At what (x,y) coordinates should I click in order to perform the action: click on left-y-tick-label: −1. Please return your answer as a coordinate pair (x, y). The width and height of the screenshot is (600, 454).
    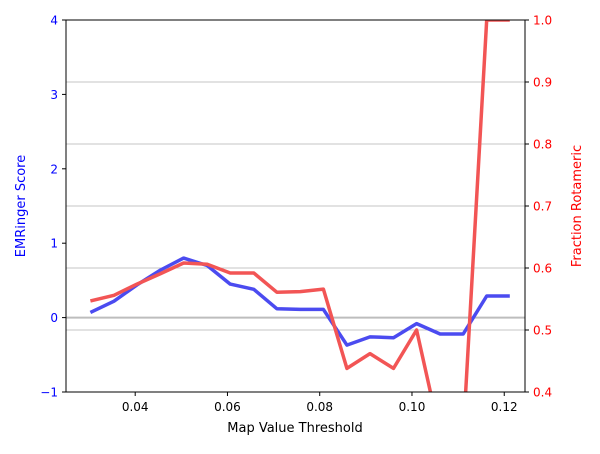
    Looking at the image, I should click on (49, 393).